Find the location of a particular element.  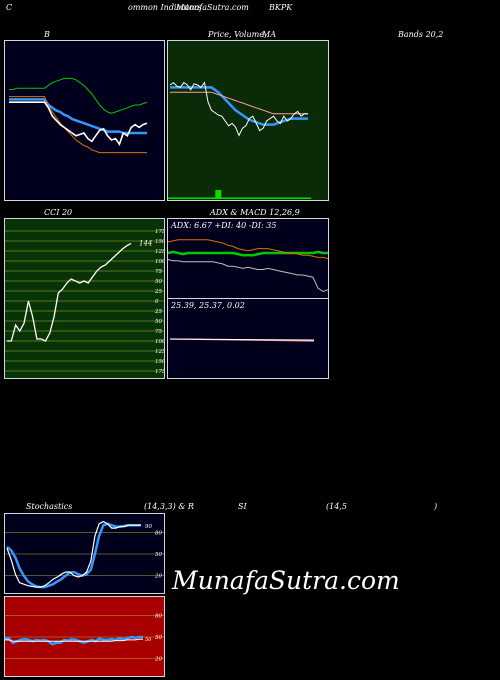

header-symbol: BKPK is located at coordinates (281, 7).